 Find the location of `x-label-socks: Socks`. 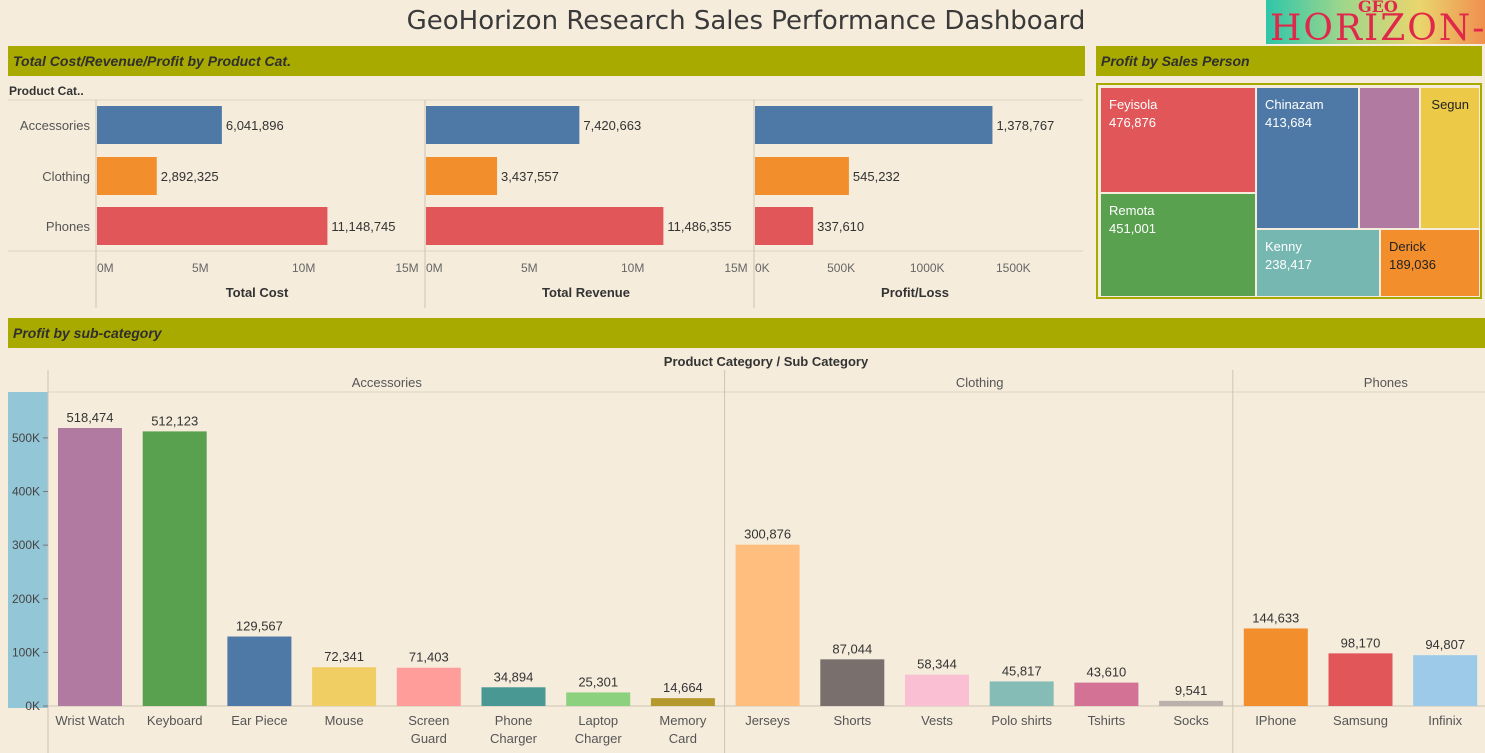

x-label-socks: Socks is located at coordinates (1191, 720).